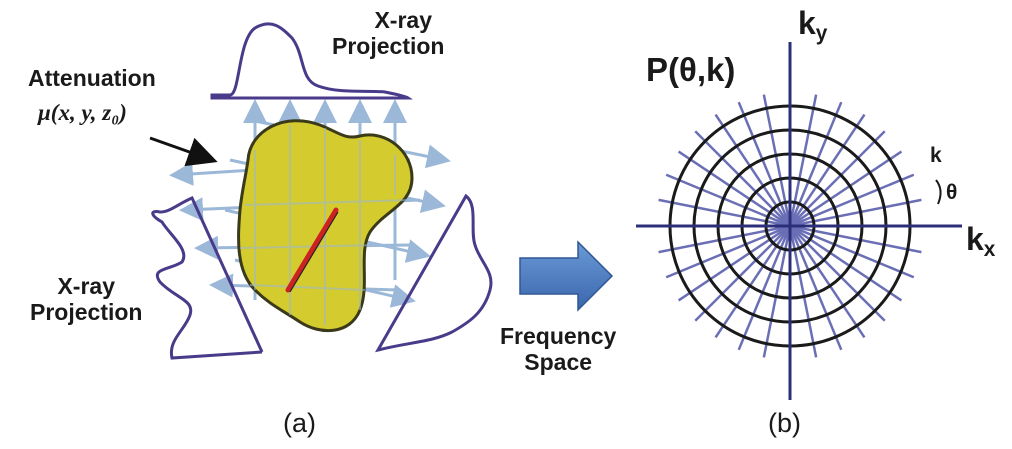  I want to click on ky-axis-label-text: ky, so click(813, 25).